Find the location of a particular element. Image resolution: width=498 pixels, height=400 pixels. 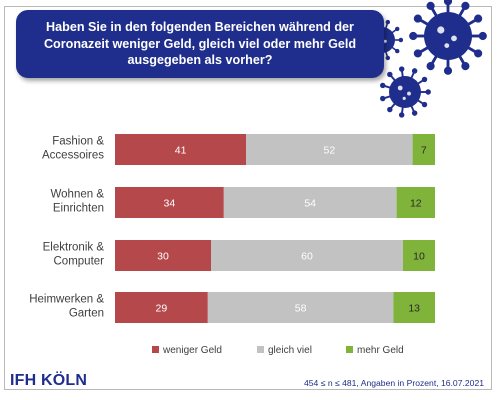

category-label: Elektronik & Computer is located at coordinates (74, 255).